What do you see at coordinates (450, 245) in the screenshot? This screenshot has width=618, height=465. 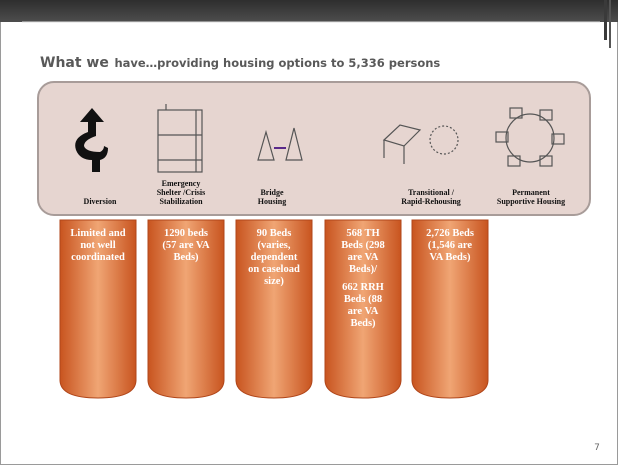 I see `column-text: (1,546 are` at bounding box center [450, 245].